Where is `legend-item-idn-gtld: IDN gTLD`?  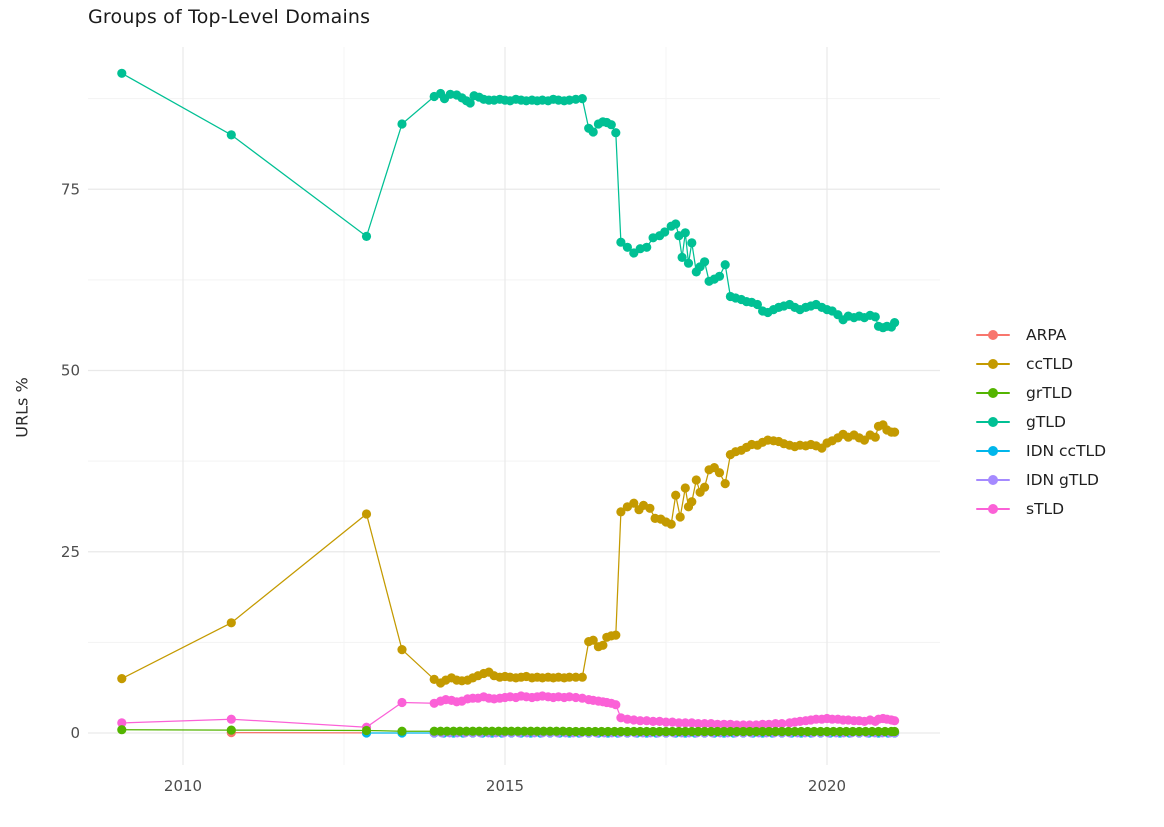 legend-item-idn-gtld: IDN gTLD is located at coordinates (1041, 479).